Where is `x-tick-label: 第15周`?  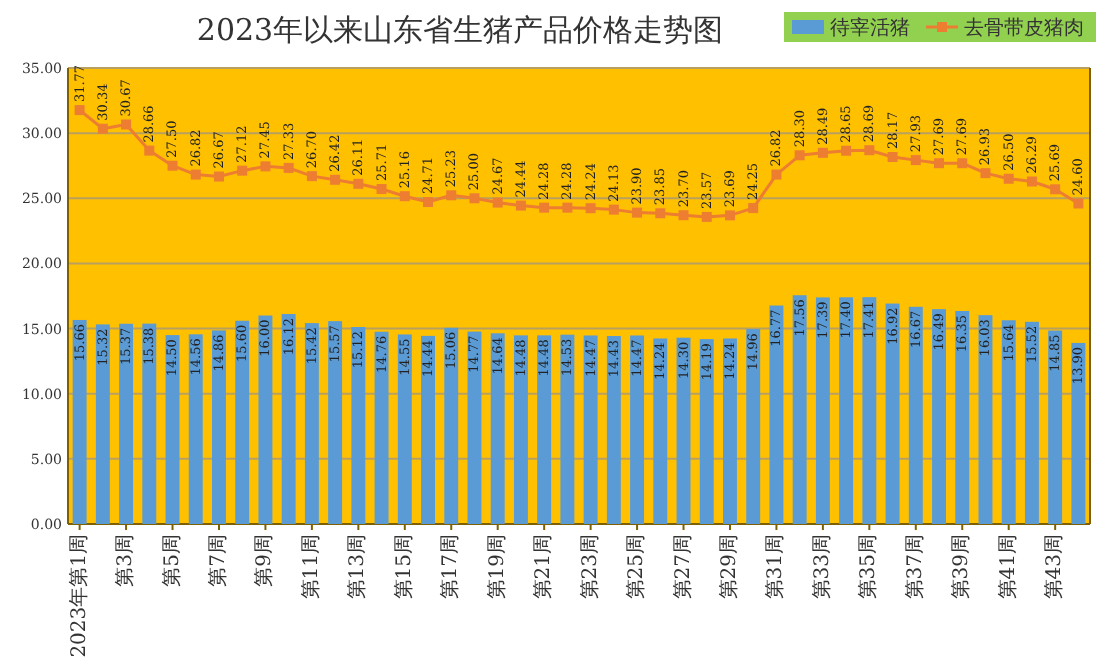
x-tick-label: 第15周 is located at coordinates (403, 567).